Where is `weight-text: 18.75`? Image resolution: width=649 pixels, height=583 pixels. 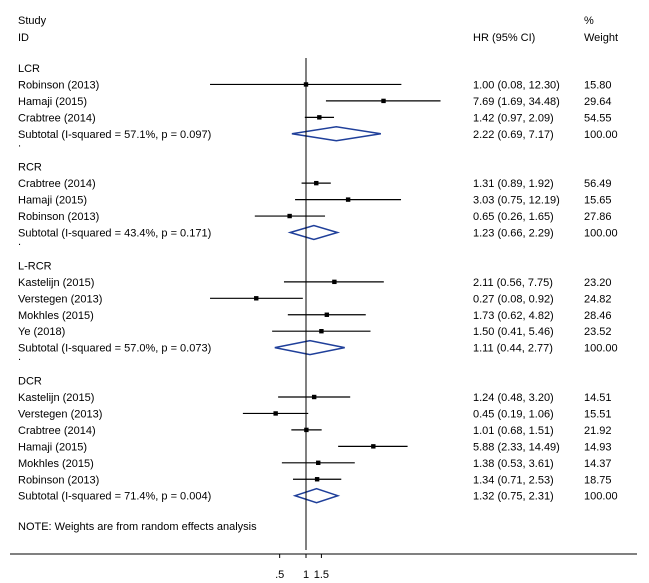 weight-text: 18.75 is located at coordinates (598, 480).